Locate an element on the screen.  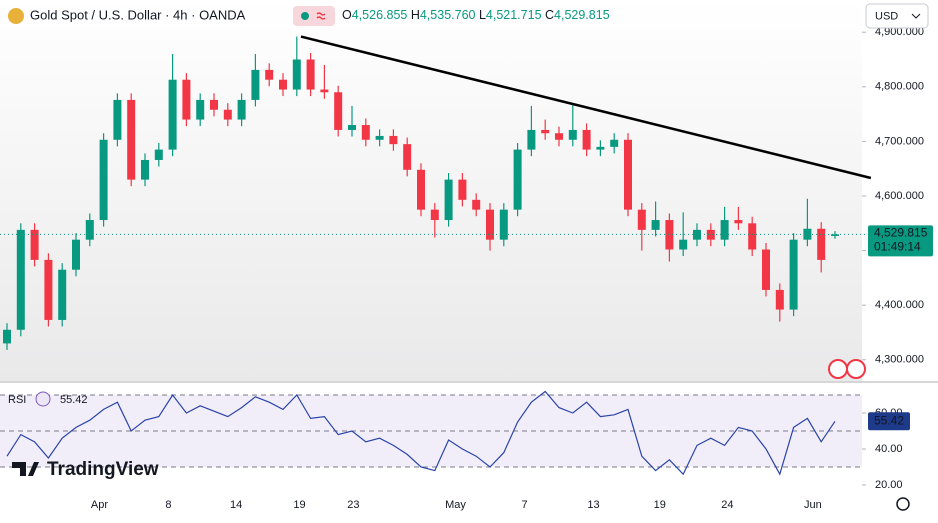
y-tick-label: 4,800.000 is located at coordinates (899, 87).